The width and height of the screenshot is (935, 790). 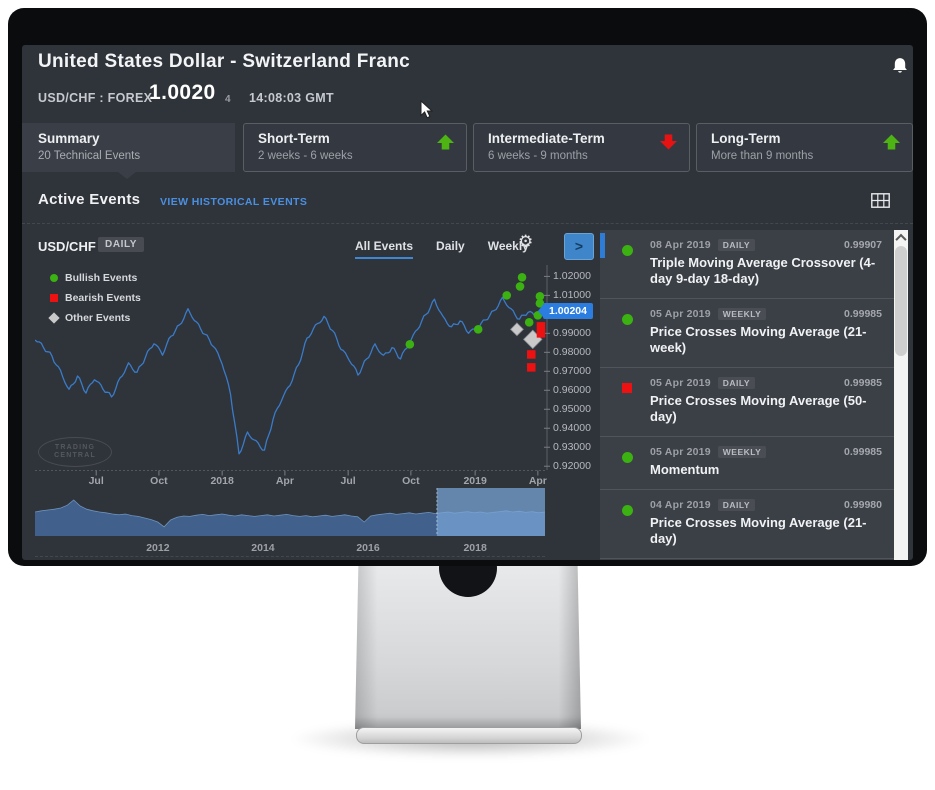 I want to click on chart-interval-badge: DAILY, so click(x=121, y=244).